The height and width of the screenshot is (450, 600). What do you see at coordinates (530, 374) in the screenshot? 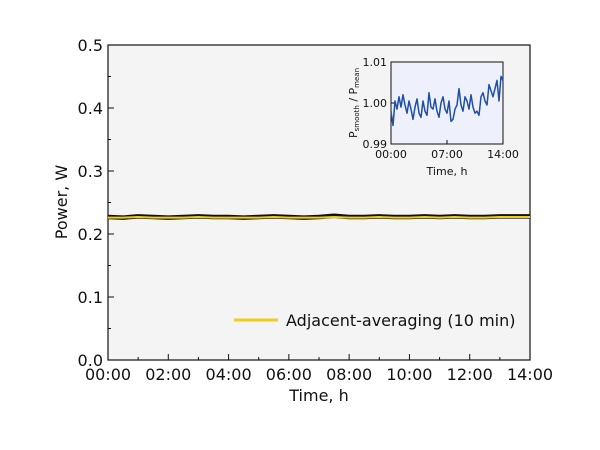
I see `main-x-tick-label: 14:00` at bounding box center [530, 374].